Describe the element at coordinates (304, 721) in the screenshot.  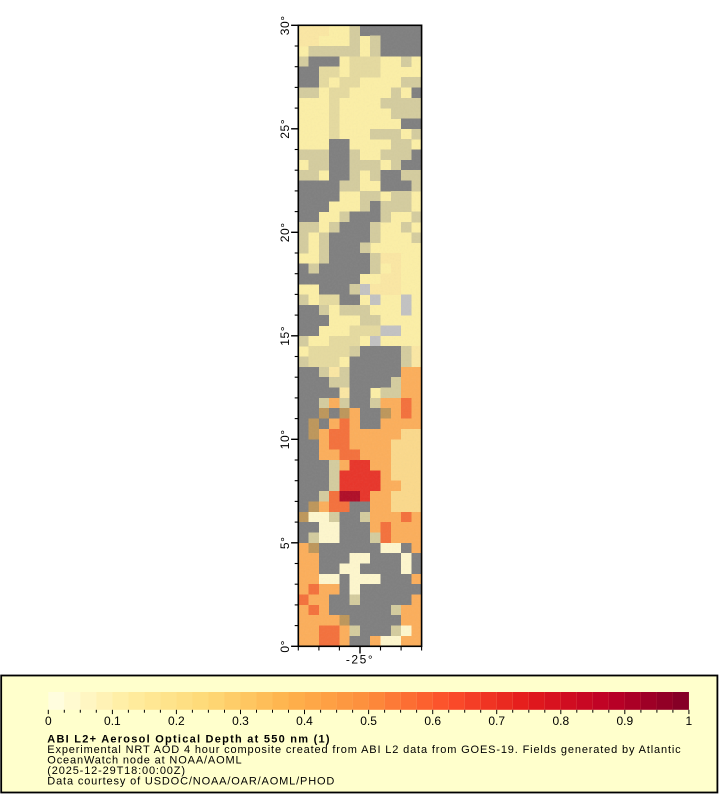
I see `svg-text: 0.4` at that location.